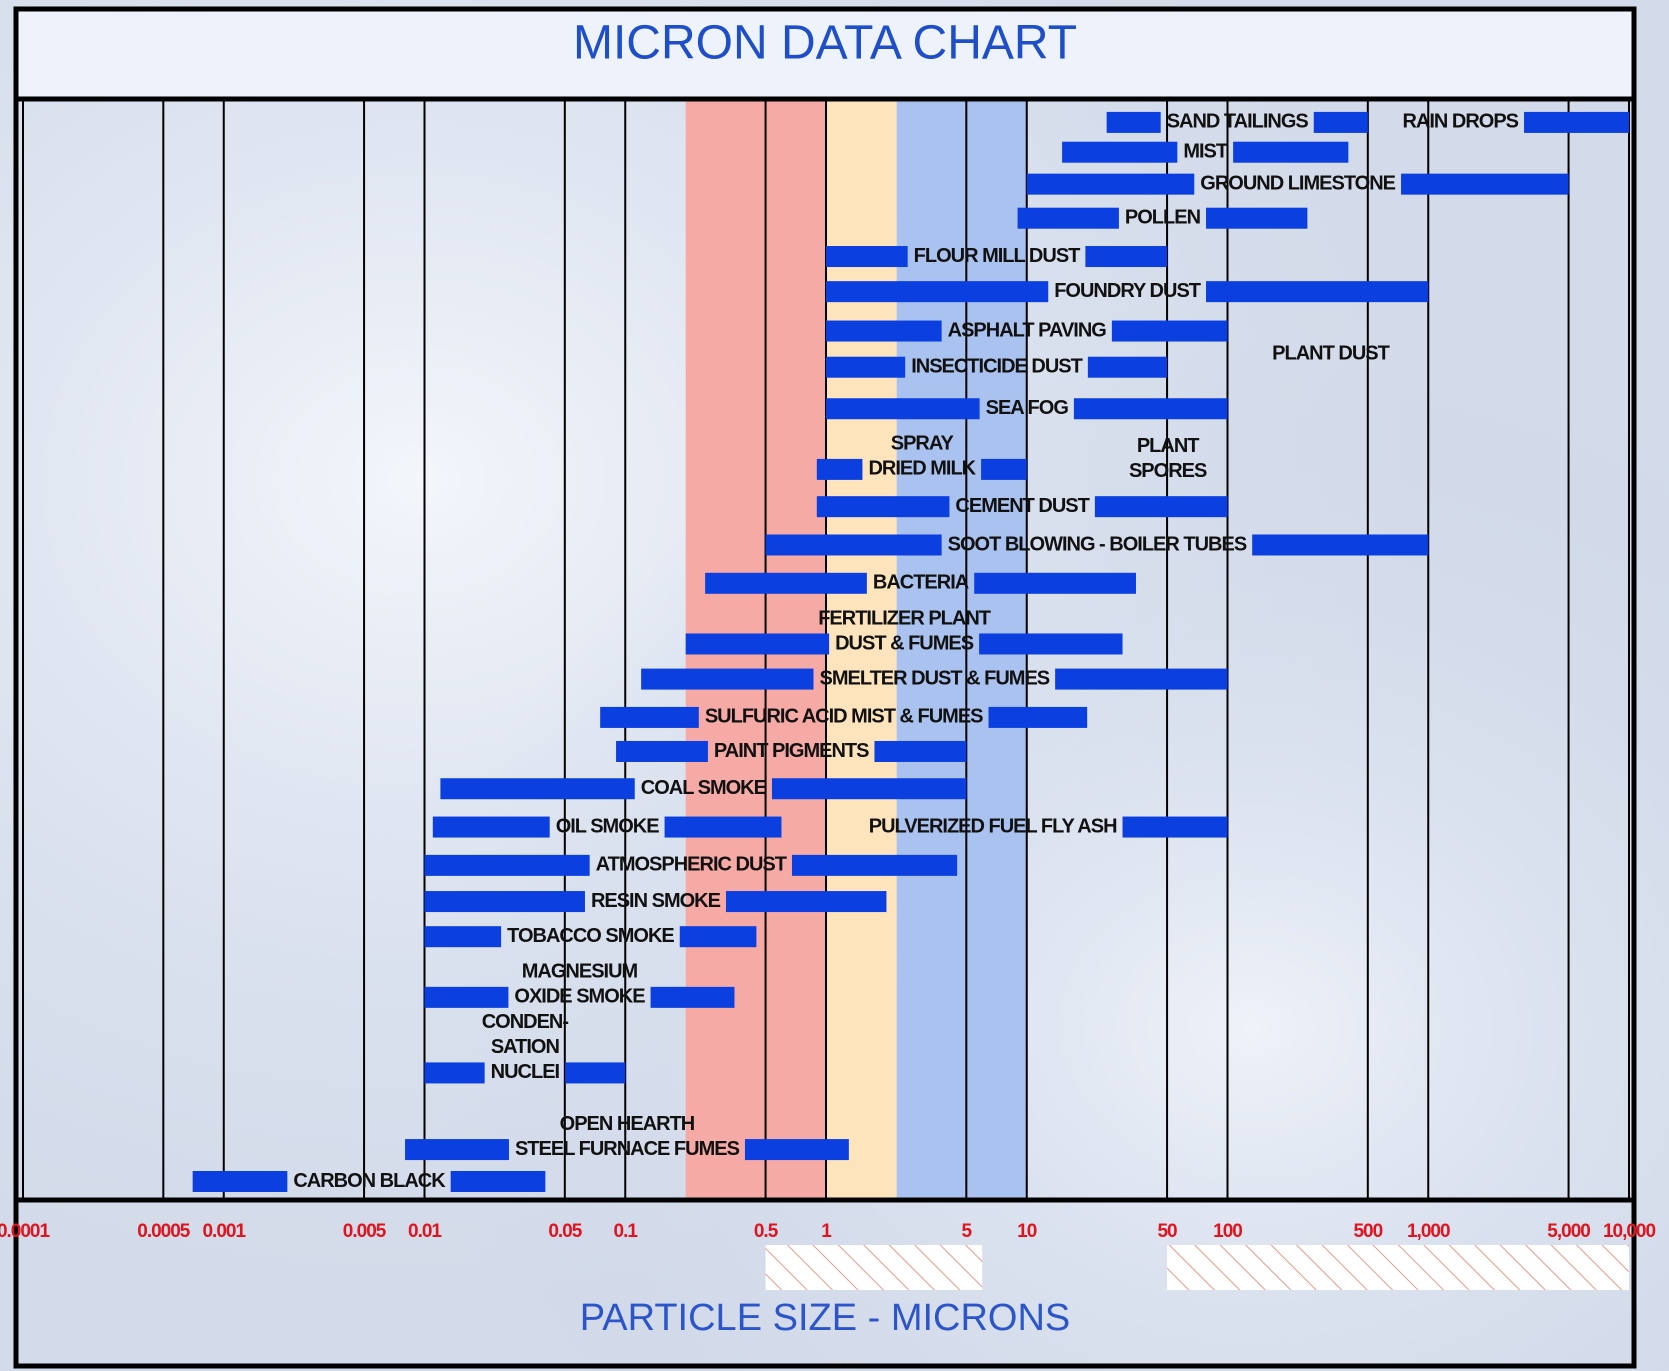 Image resolution: width=1669 pixels, height=1371 pixels. I want to click on x-tick-label: 0.0005, so click(164, 1231).